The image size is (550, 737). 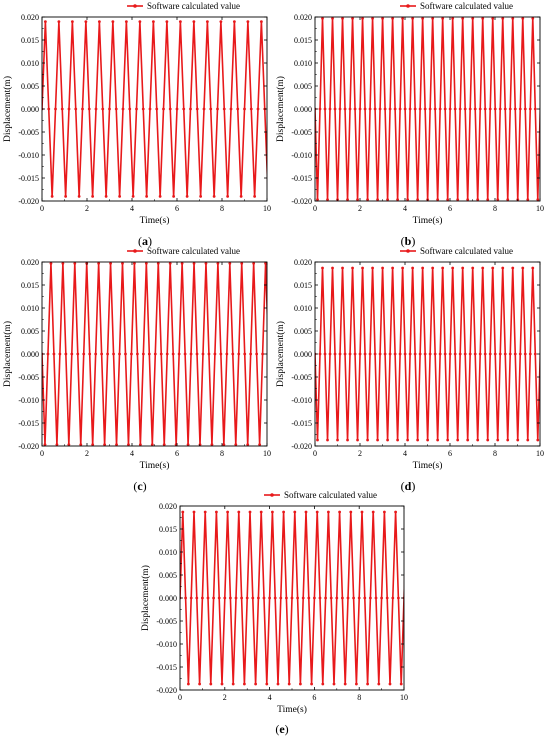 I want to click on y-tick-label: 0.020, so click(x=303, y=262).